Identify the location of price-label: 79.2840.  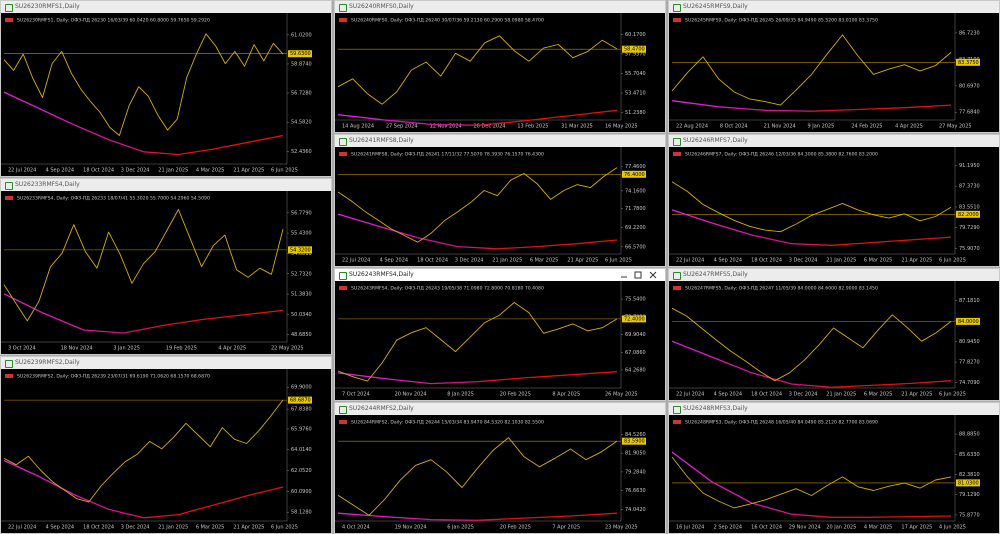
(635, 472).